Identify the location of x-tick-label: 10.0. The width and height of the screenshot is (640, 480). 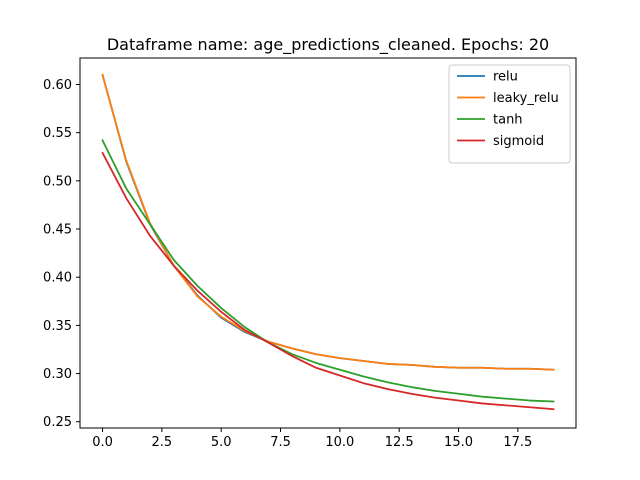
(339, 442).